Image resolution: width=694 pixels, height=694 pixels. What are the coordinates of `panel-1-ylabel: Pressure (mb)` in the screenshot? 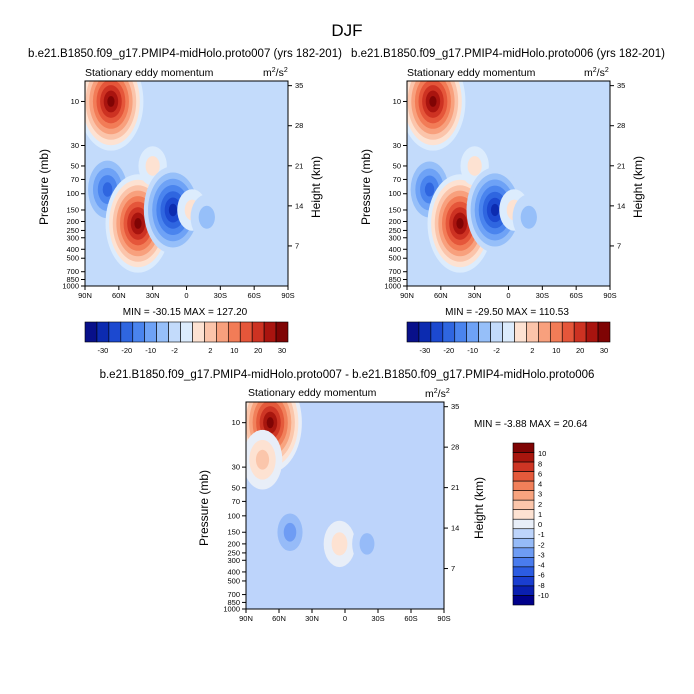 It's located at (44, 187).